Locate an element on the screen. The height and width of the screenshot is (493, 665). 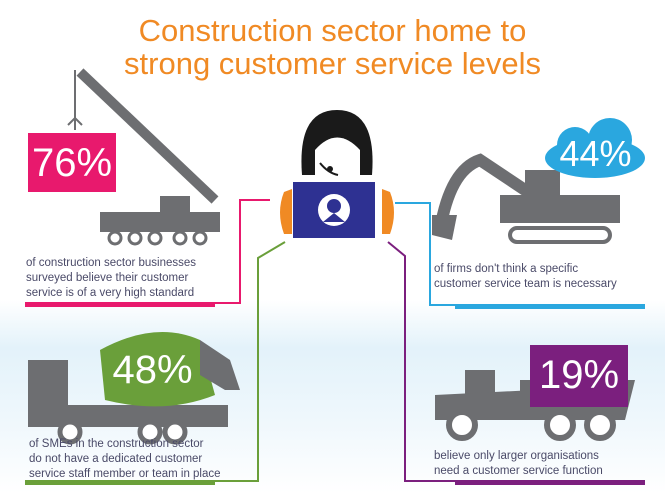
stat-44-value: 44% is located at coordinates (595, 153).